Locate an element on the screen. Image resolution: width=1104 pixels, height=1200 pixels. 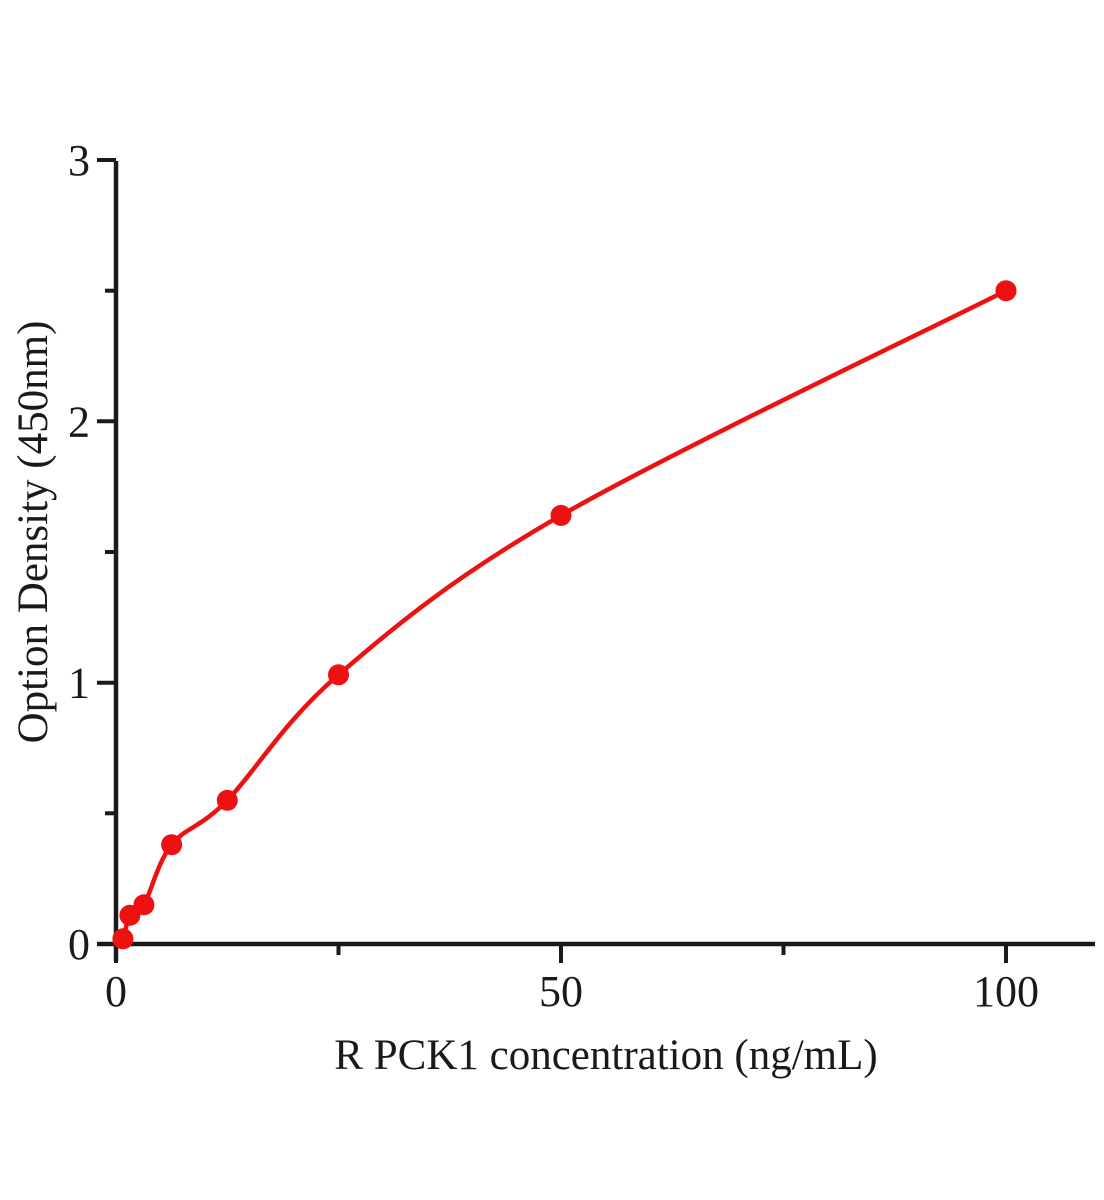
y-tick-label: 2 is located at coordinates (79, 421).